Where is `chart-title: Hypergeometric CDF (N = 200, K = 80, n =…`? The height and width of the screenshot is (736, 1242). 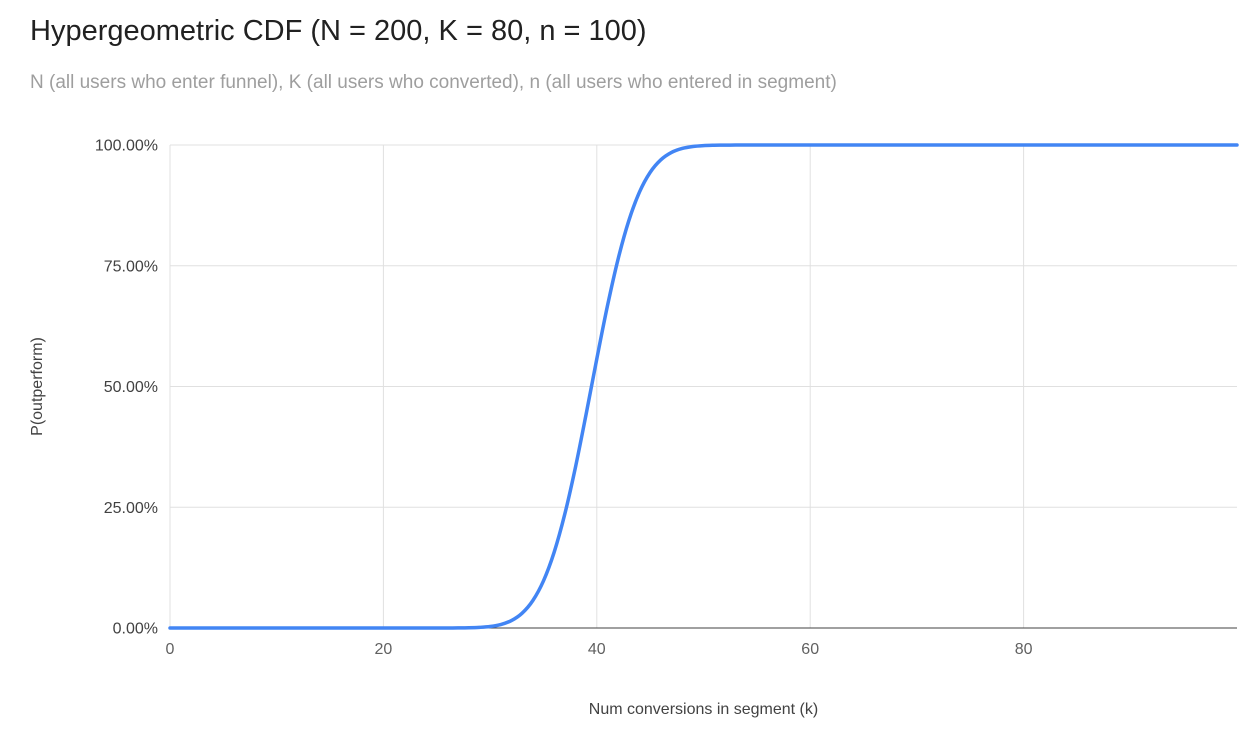
chart-title: Hypergeometric CDF (N = 200, K = 80, n =… is located at coordinates (338, 31).